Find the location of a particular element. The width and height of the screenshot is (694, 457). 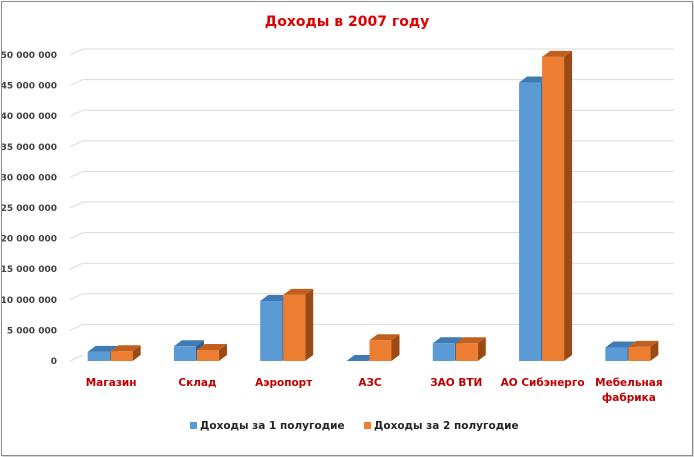

x-tick-label: Магазин is located at coordinates (111, 383).